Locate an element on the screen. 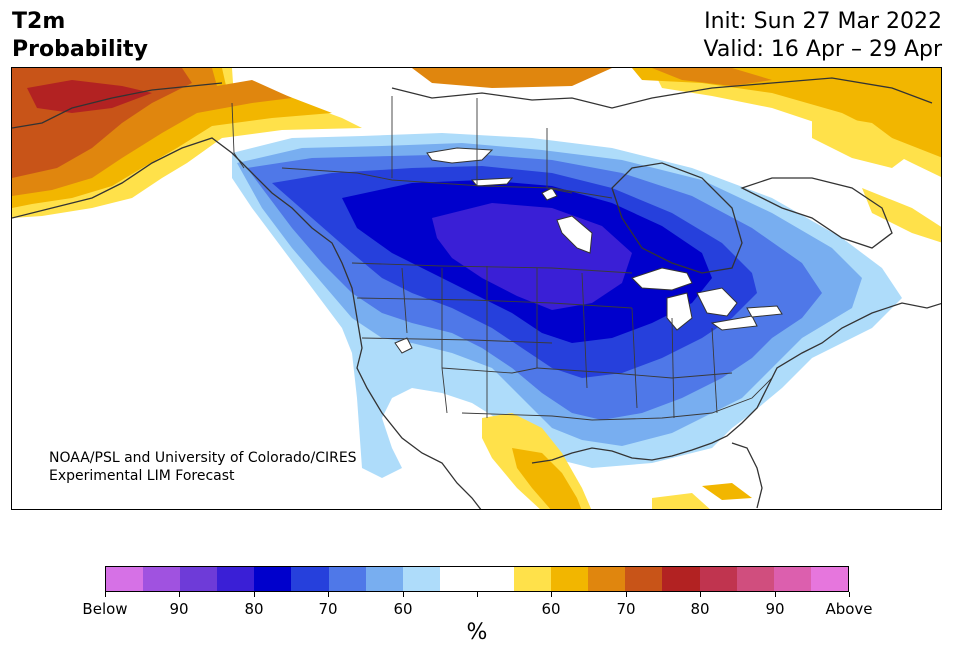 This screenshot has width=953, height=659. title-quantity: Probability is located at coordinates (80, 49).